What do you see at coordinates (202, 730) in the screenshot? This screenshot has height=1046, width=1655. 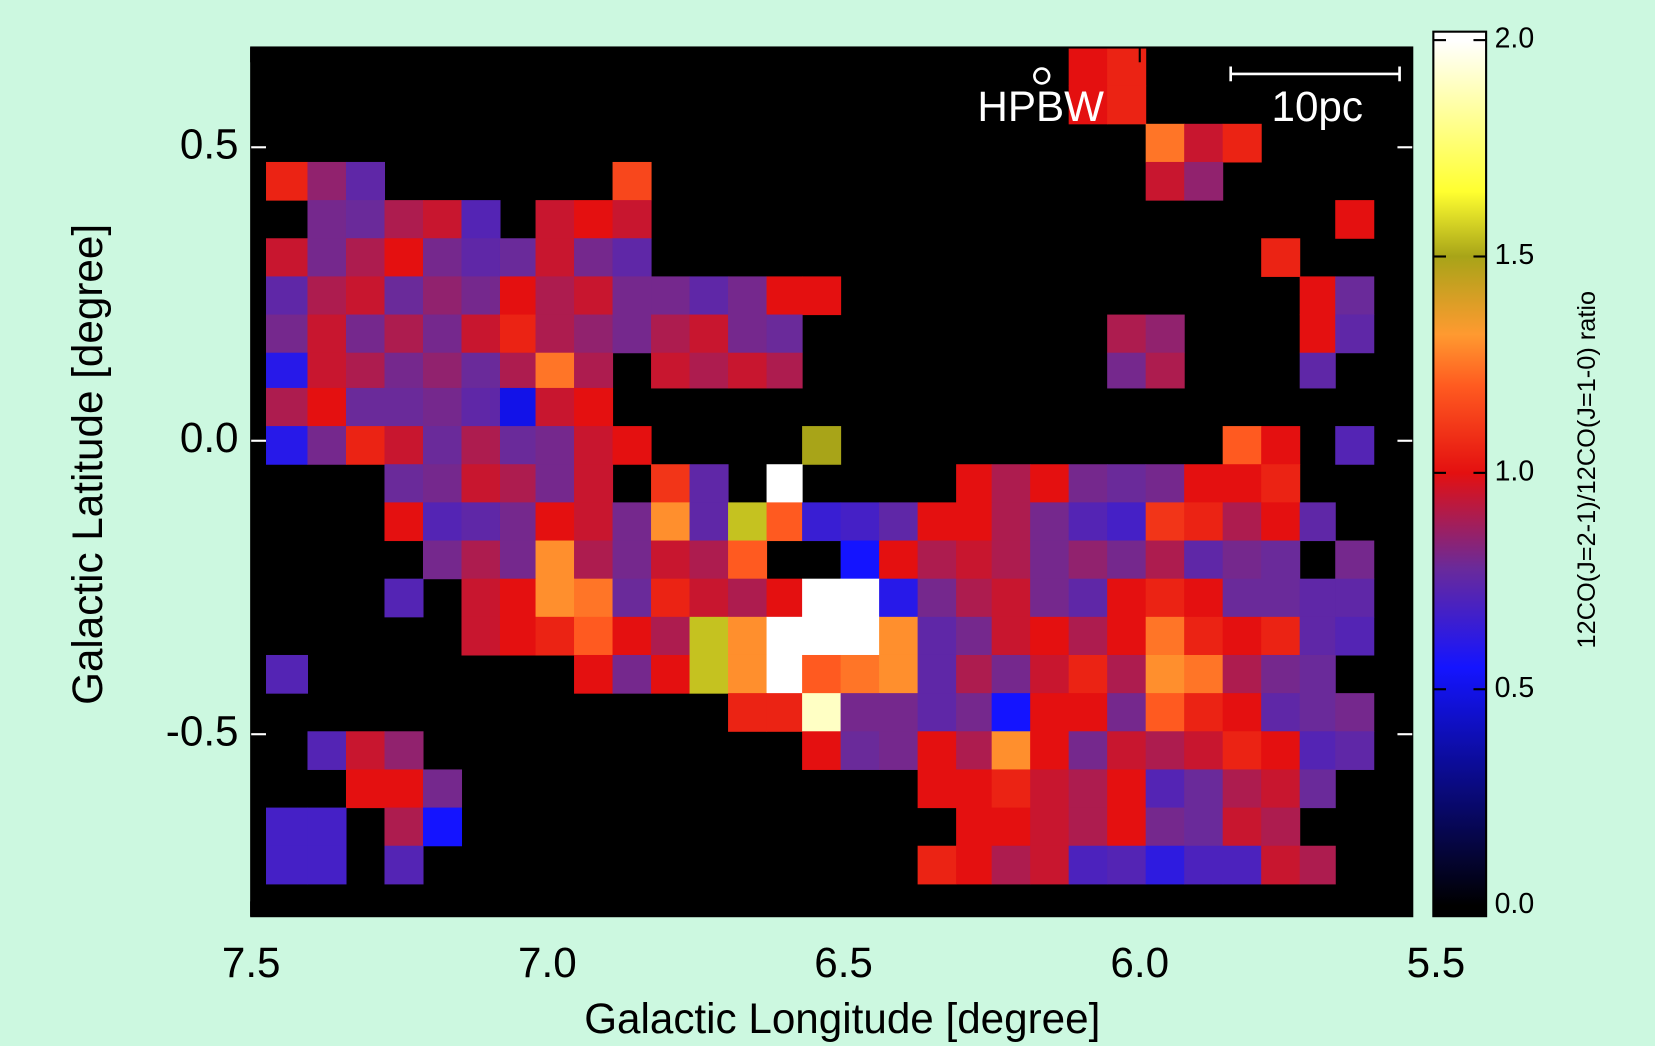 I see `y-tick-label: -0.5` at bounding box center [202, 730].